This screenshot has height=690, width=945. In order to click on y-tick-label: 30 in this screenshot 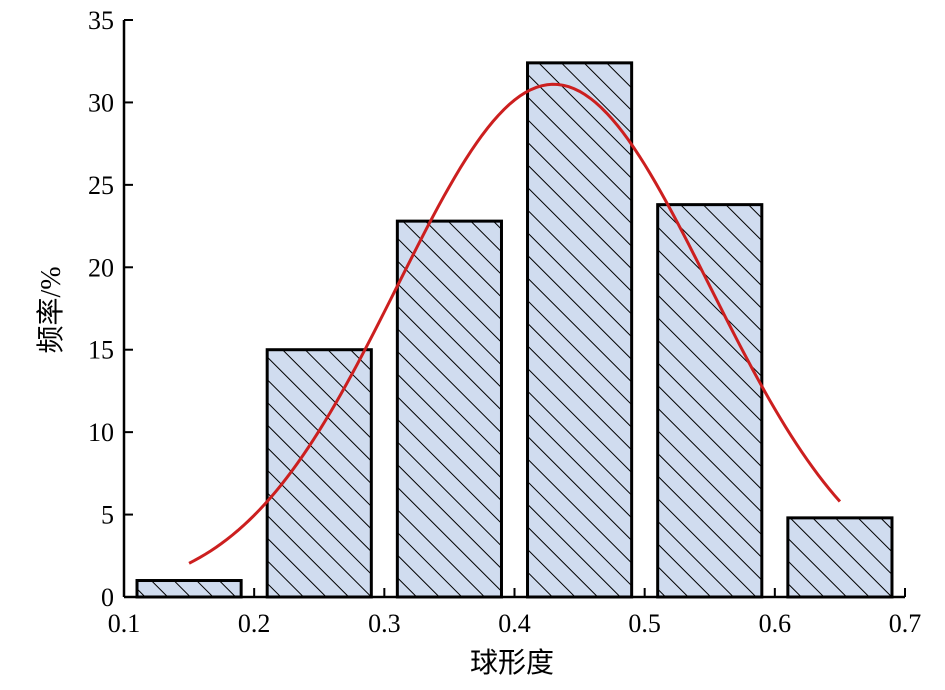, I will do `click(101, 102)`.